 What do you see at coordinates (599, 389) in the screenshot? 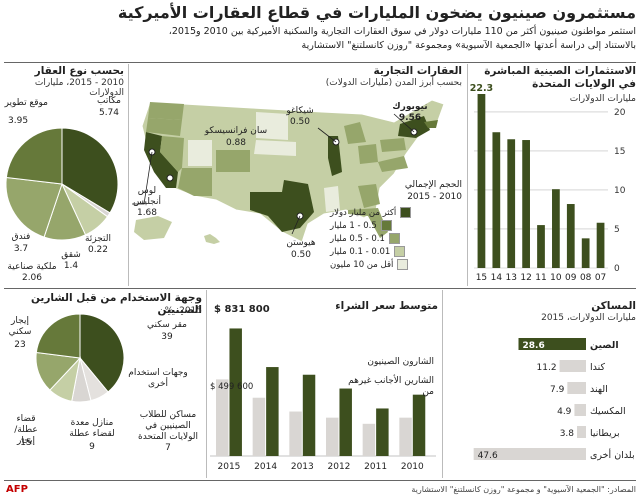
I see `homes-category-label: الهند` at bounding box center [599, 389].